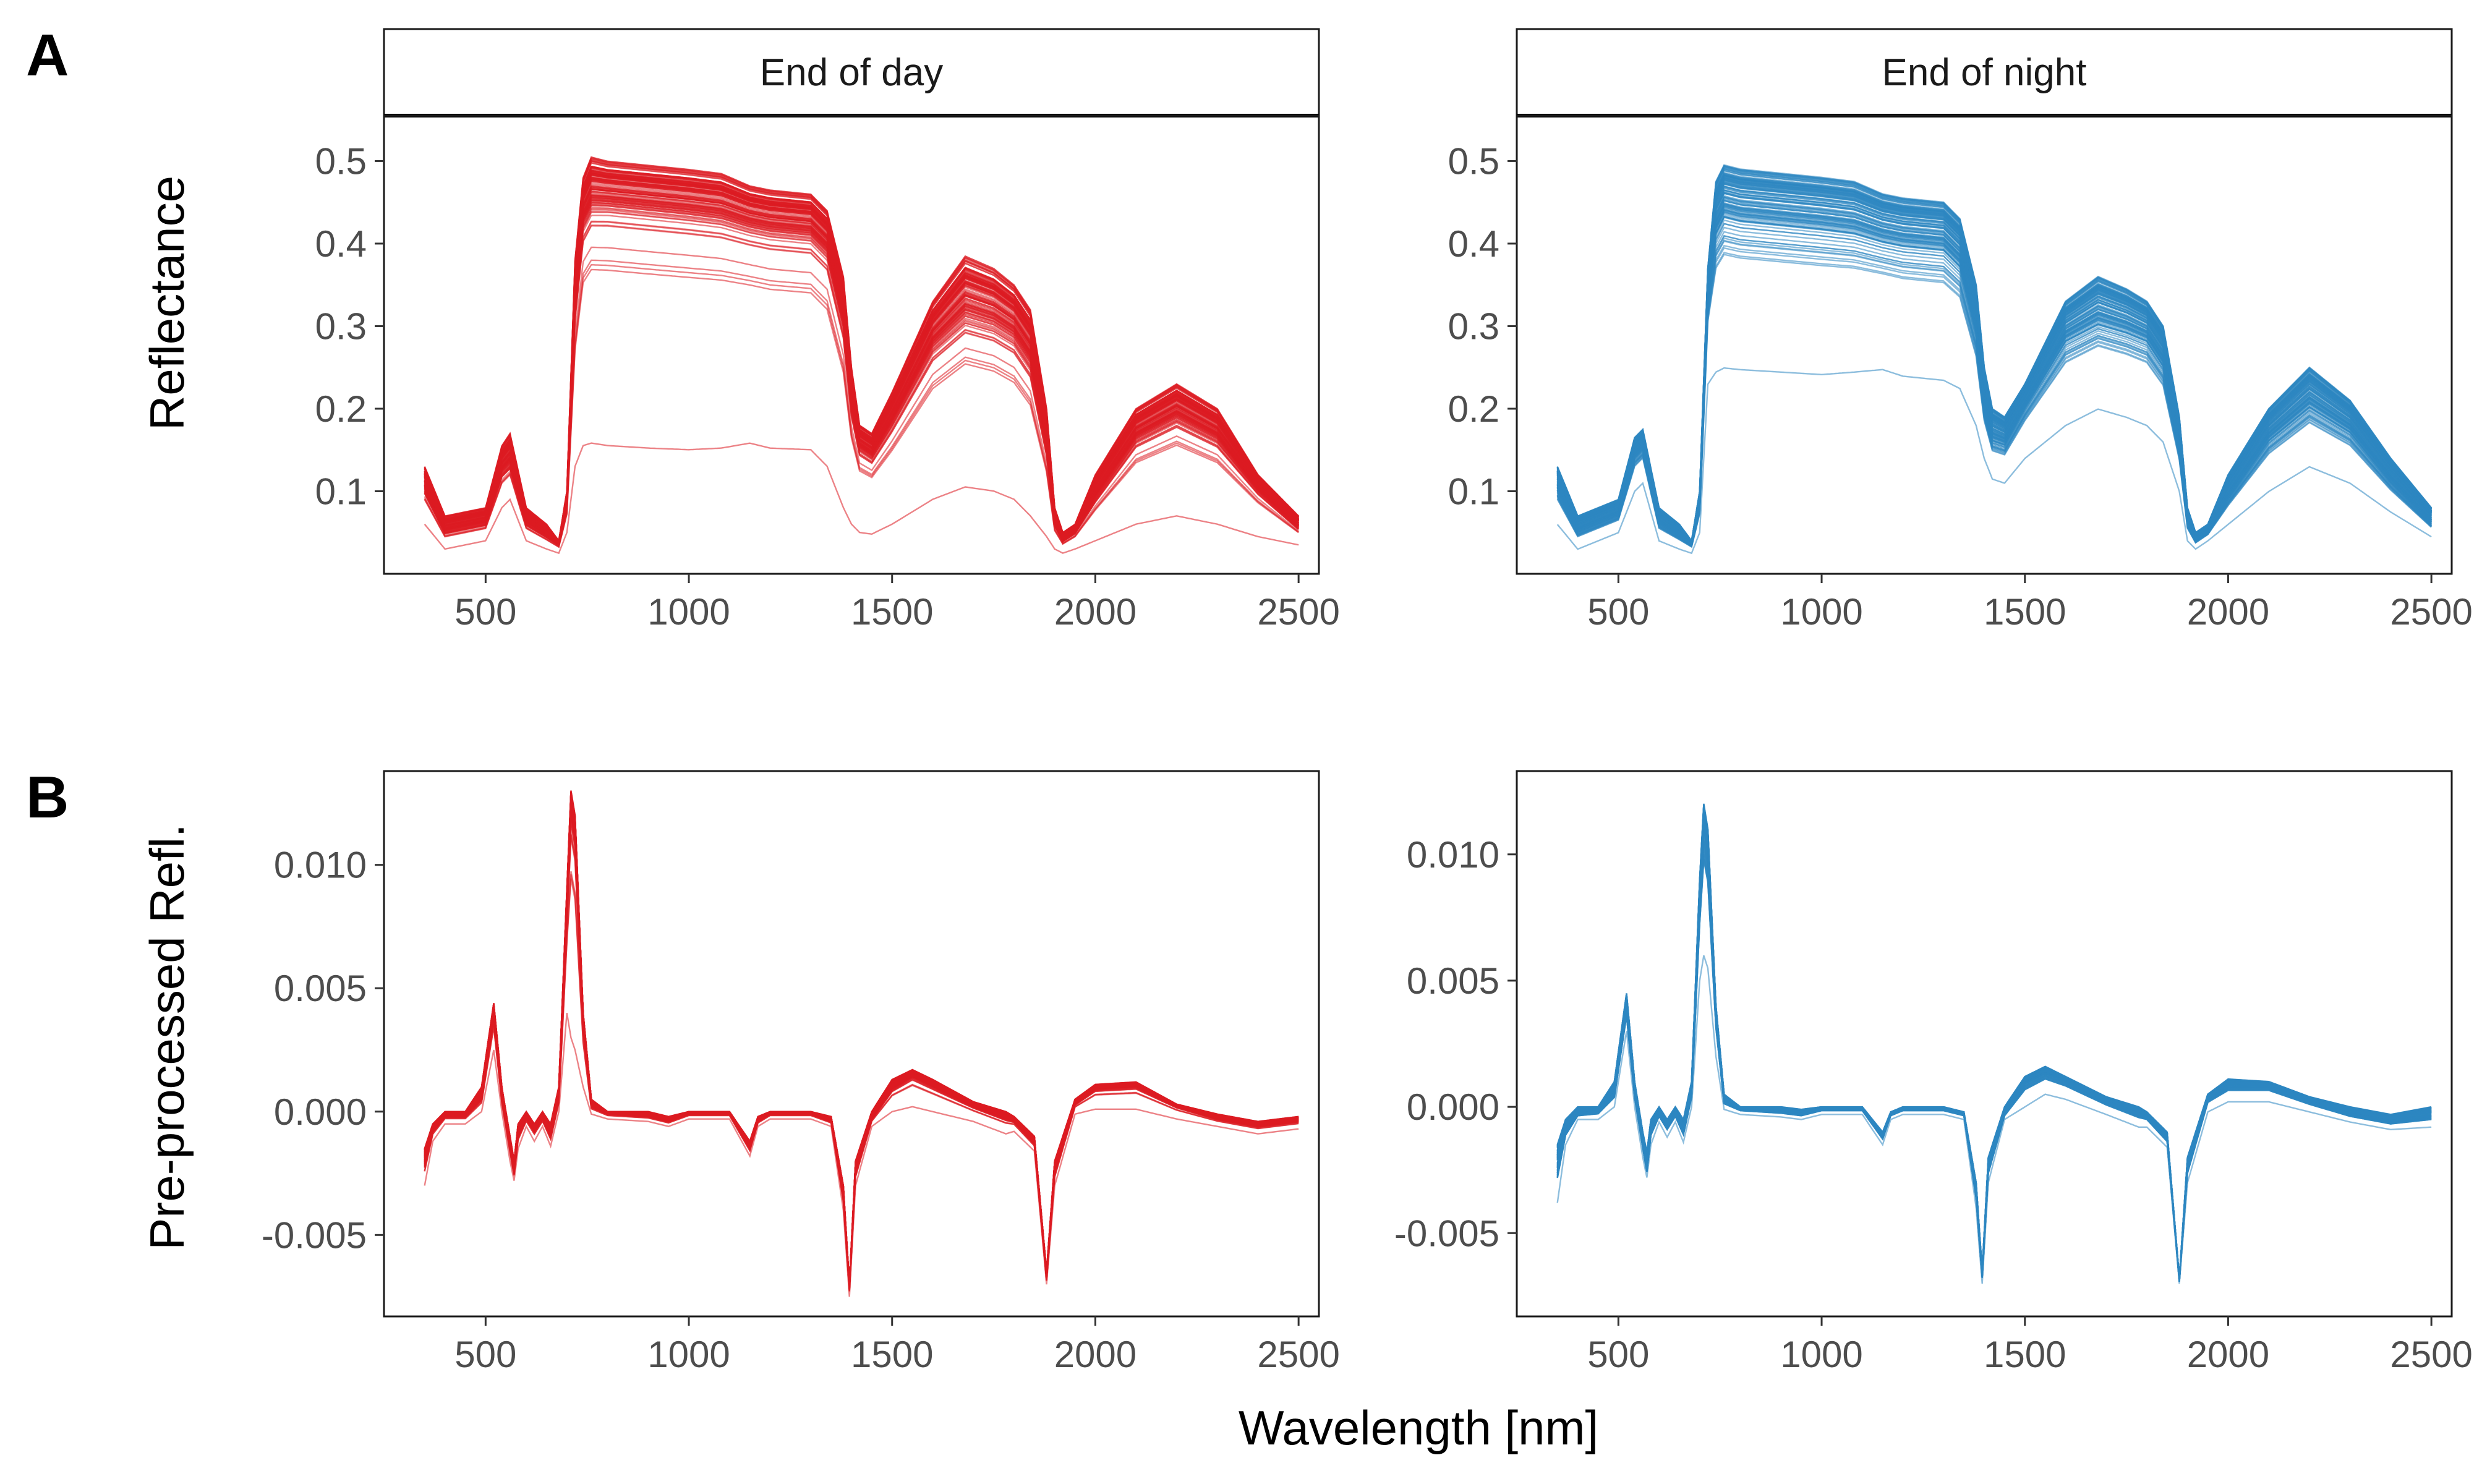 This screenshot has width=2482, height=1484. What do you see at coordinates (47, 797) in the screenshot?
I see `panel-b-tag: B` at bounding box center [47, 797].